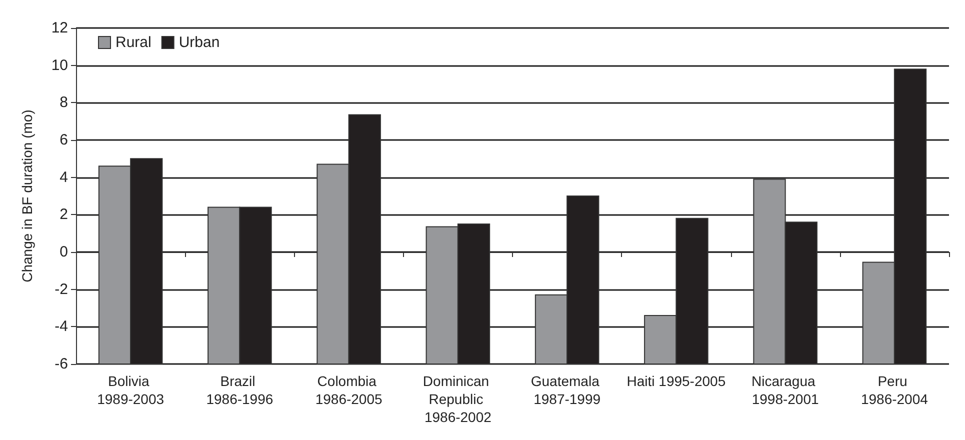 This screenshot has height=440, width=965. I want to click on y-axis-title: Change in BF duration (mo), so click(27, 196).